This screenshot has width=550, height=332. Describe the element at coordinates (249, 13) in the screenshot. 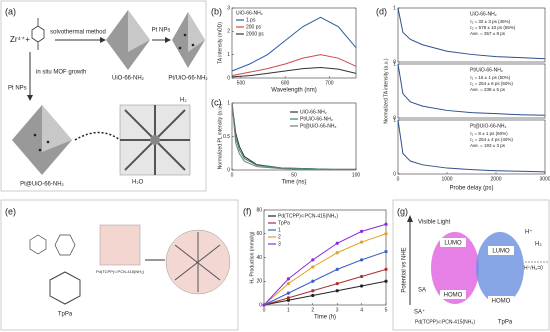

I see `chart-title: UiO-66-NH₂` at that location.